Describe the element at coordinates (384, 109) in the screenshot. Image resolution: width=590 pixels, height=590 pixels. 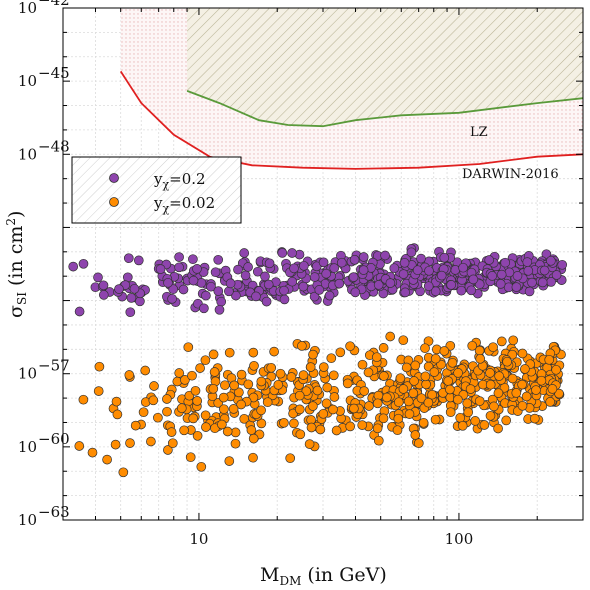
I see `lz-limit-line` at that location.